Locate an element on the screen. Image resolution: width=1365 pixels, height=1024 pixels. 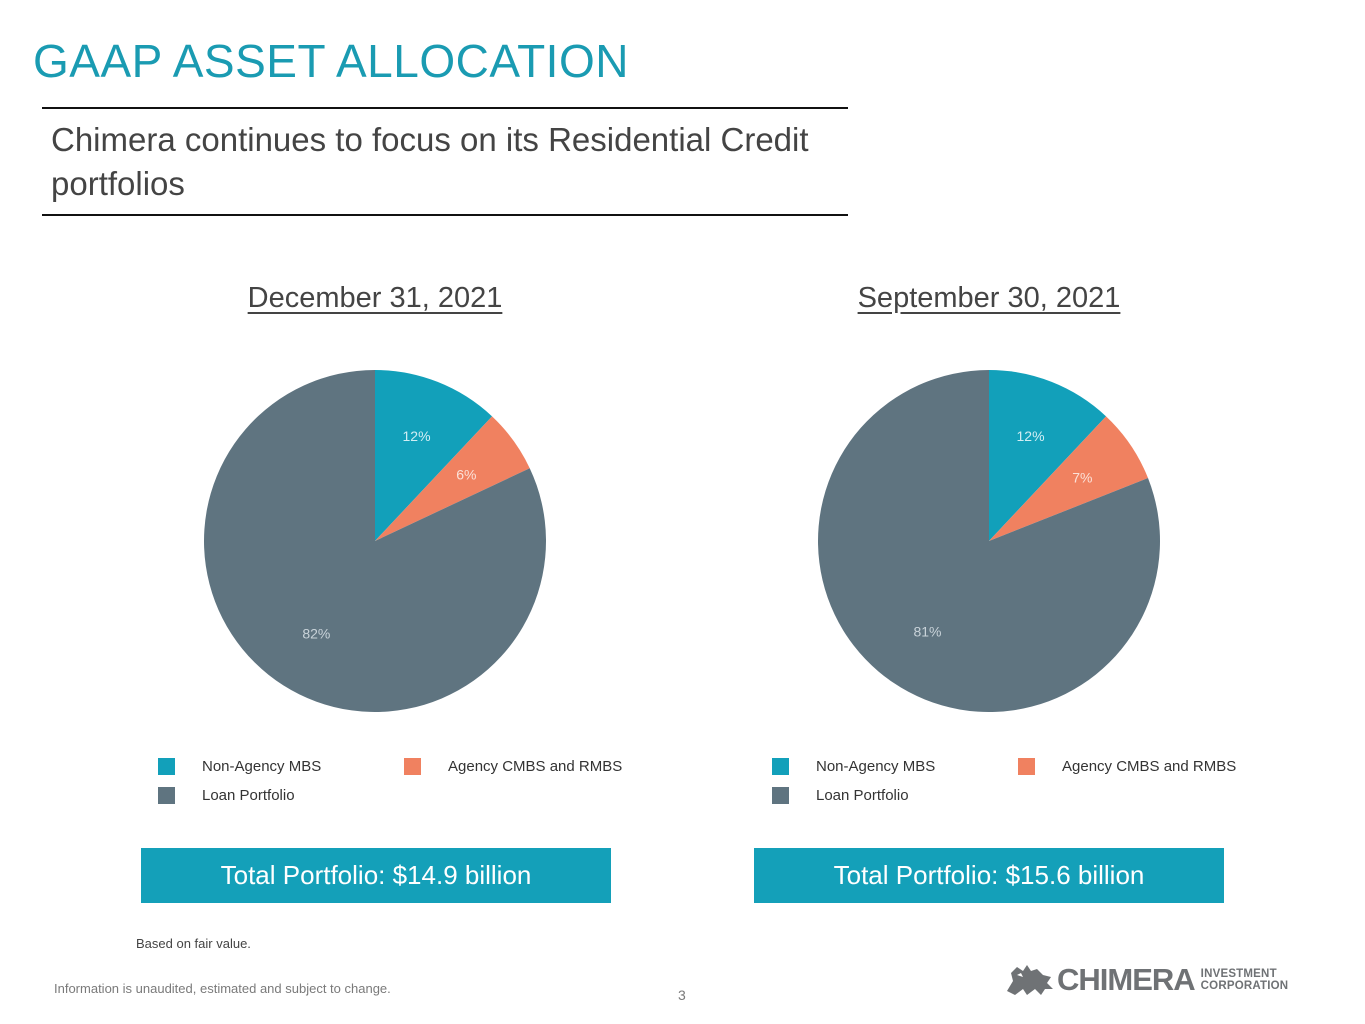
page-title: GAAP ASSET ALLOCATION is located at coordinates (331, 61).